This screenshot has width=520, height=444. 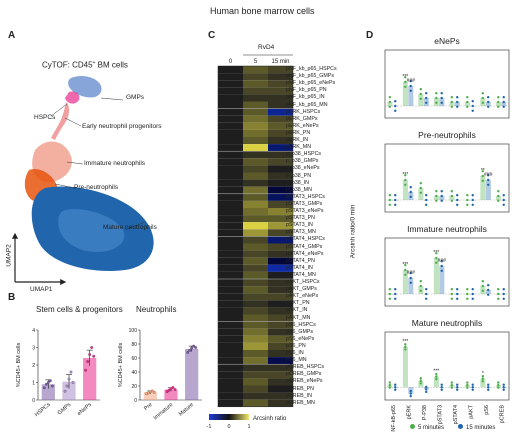 I want to click on heatmap-row-label: pS6_IN, so click(x=295, y=353).